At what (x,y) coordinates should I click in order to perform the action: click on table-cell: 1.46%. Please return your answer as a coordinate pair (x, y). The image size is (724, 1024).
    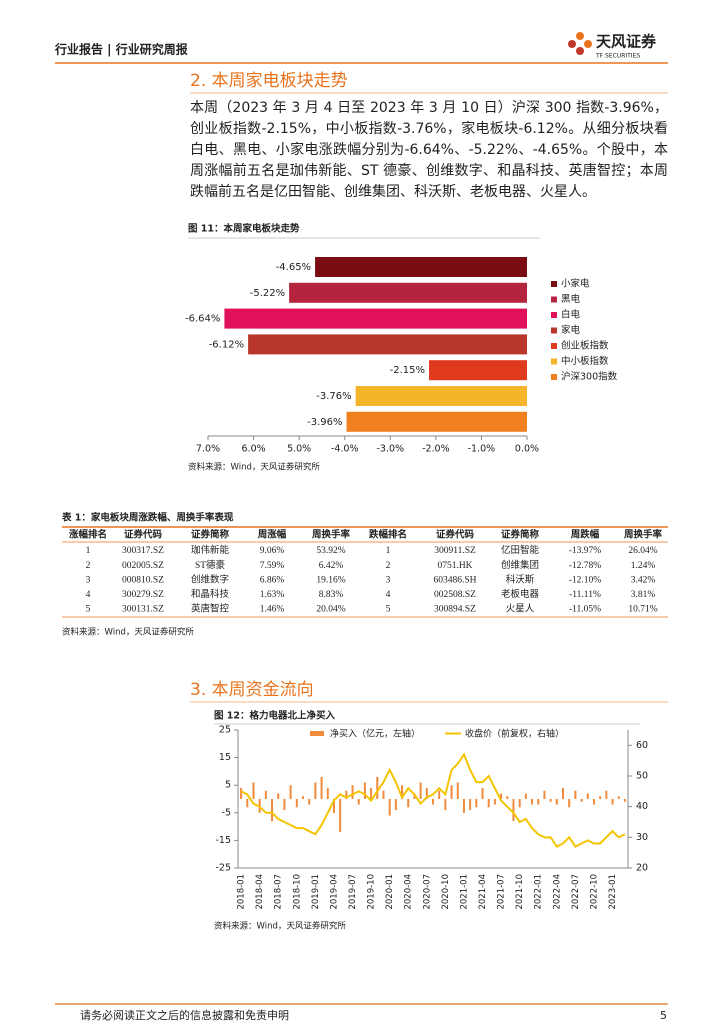
    Looking at the image, I should click on (272, 610).